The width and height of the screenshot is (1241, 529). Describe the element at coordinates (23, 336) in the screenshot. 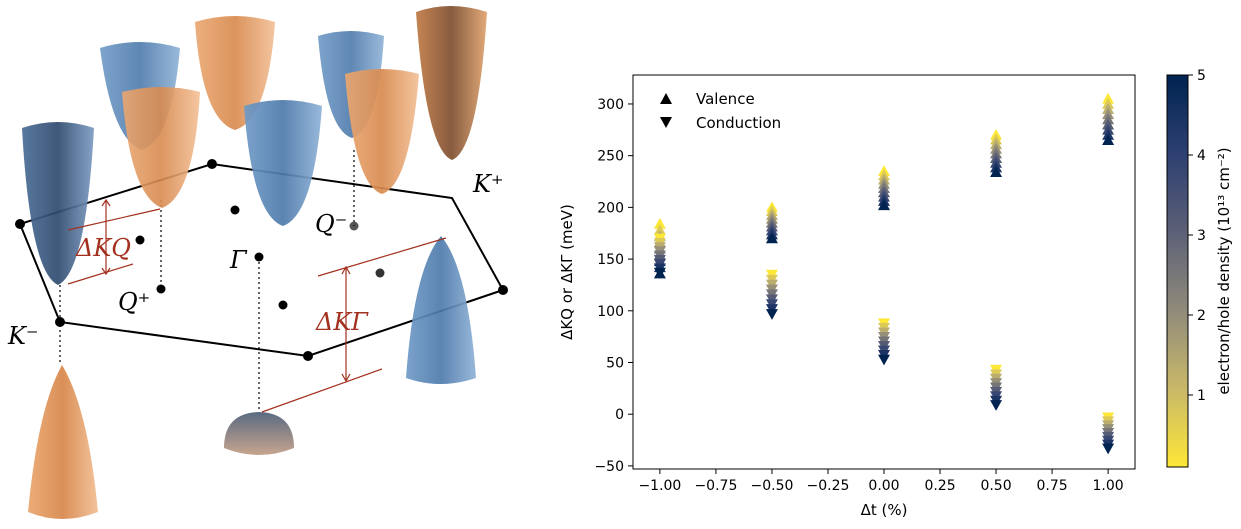

I see `label-k-minus: K⁻` at that location.